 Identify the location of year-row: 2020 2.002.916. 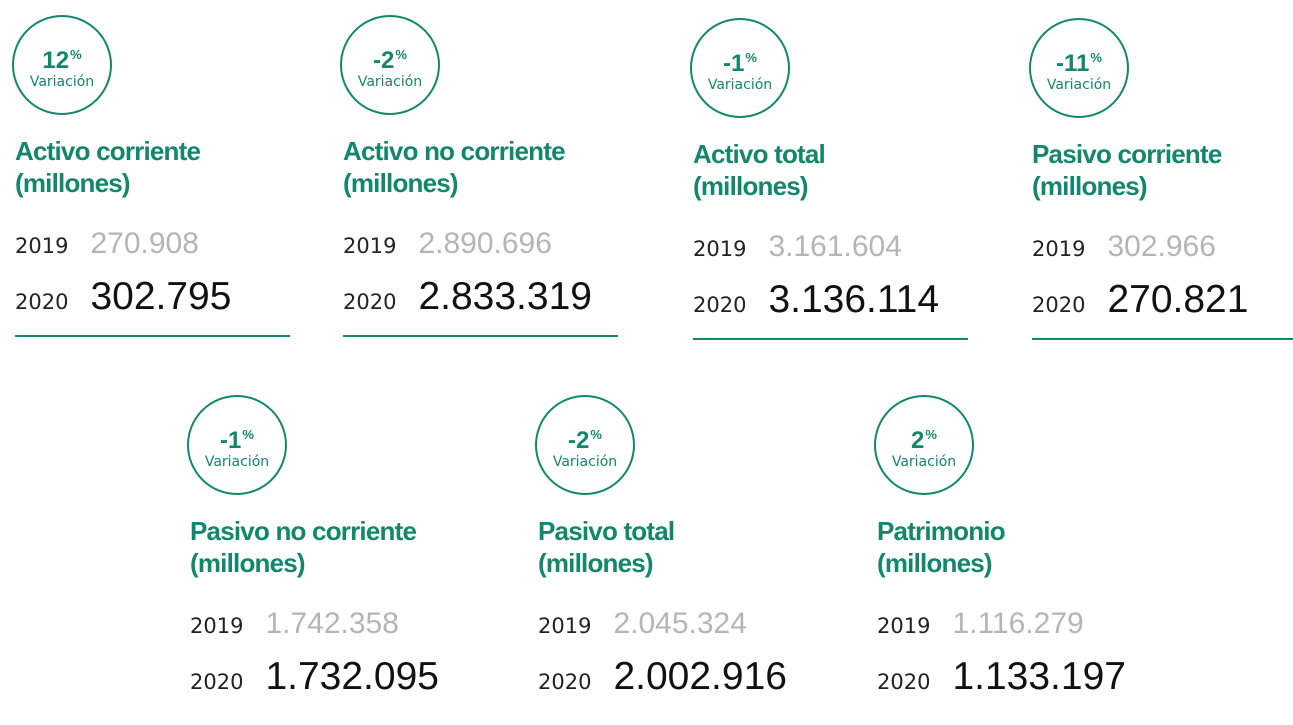
(662, 677).